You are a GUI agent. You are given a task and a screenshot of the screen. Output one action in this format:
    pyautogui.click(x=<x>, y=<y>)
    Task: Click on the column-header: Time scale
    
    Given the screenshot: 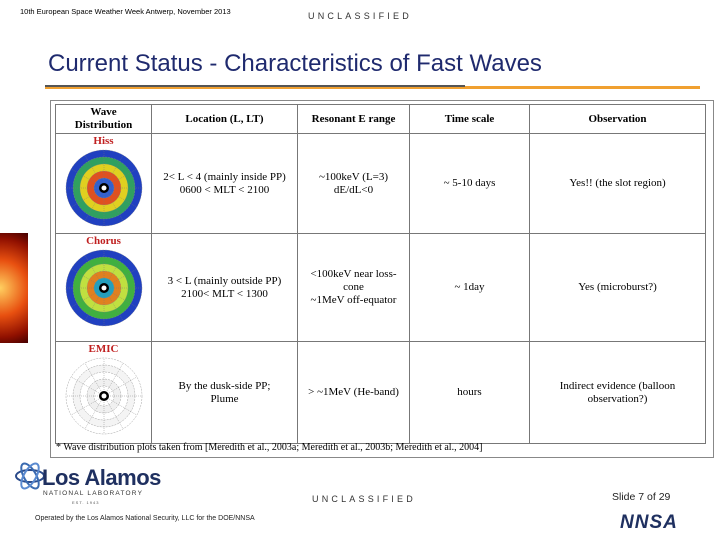 What is the action you would take?
    pyautogui.click(x=469, y=119)
    